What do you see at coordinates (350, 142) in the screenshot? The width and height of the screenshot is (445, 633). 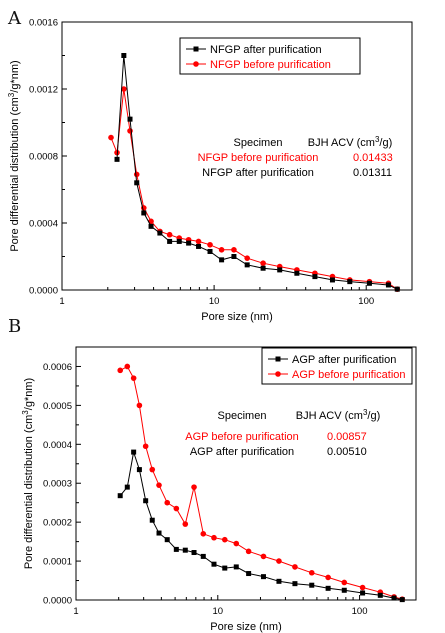 I see `table-header-acv: BJH ACV (cm3/g)` at bounding box center [350, 142].